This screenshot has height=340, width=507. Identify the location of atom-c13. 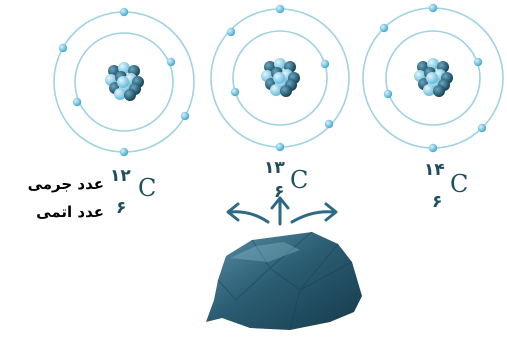
(280, 78).